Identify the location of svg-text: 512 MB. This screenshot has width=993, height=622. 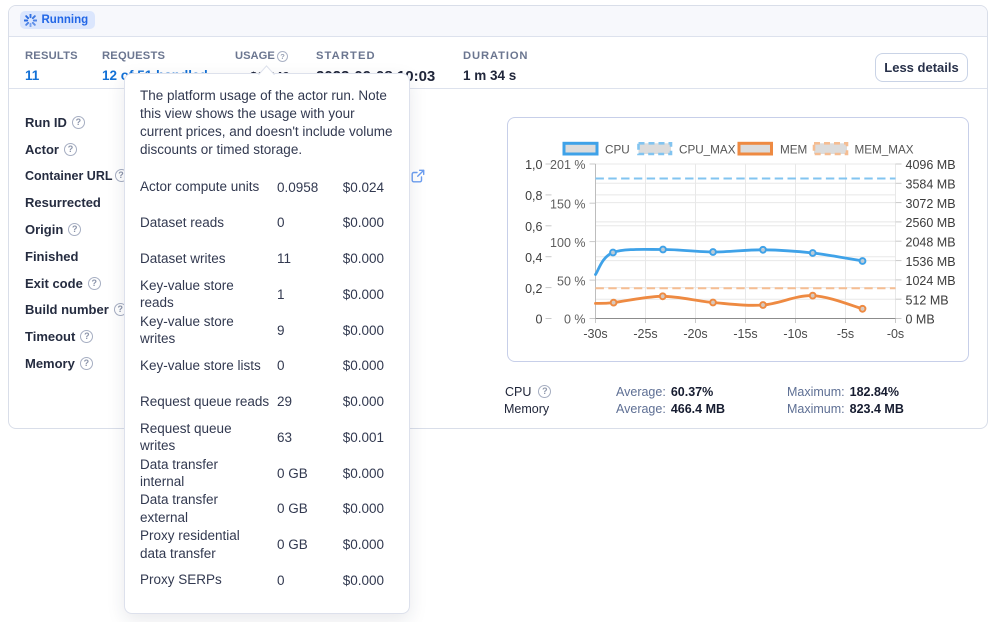
(927, 300).